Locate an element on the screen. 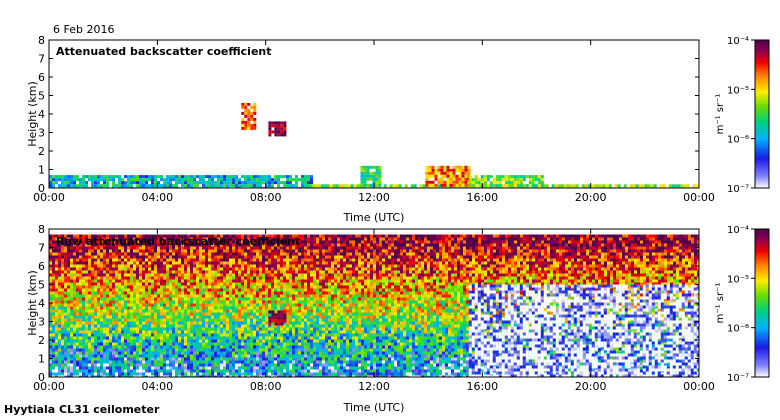 Image resolution: width=780 pixels, height=420 pixels. panel-title: Raw attenuated backscatter coefficient is located at coordinates (178, 241).